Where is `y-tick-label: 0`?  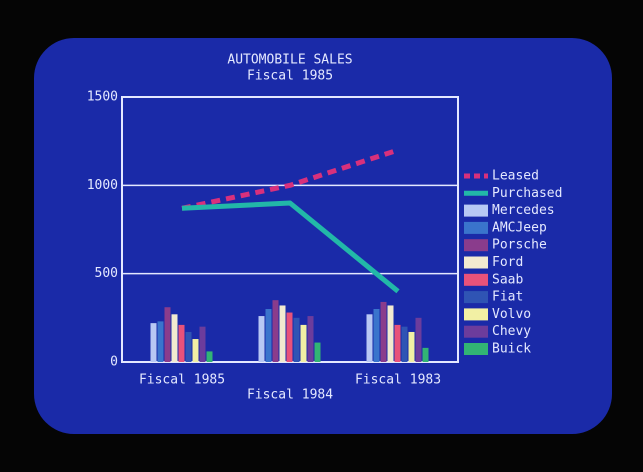
y-tick-label: 0 is located at coordinates (114, 362).